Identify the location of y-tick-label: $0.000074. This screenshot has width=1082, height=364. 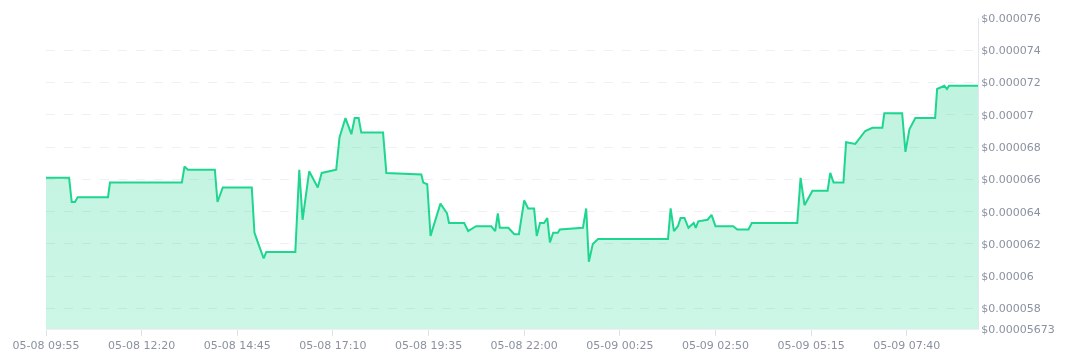
(1011, 51).